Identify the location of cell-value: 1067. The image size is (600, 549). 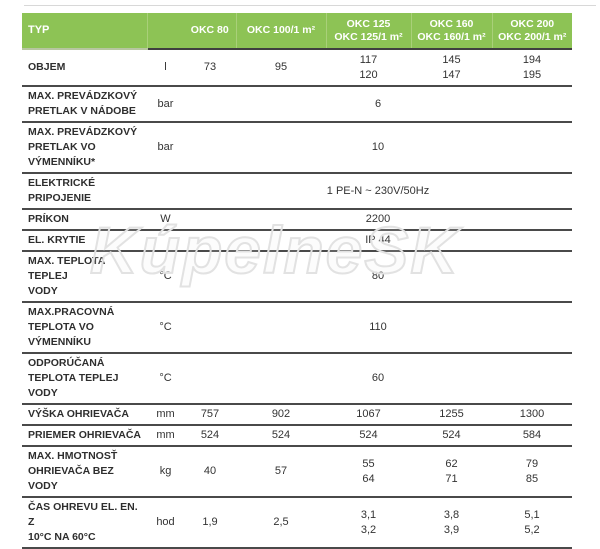
(368, 415).